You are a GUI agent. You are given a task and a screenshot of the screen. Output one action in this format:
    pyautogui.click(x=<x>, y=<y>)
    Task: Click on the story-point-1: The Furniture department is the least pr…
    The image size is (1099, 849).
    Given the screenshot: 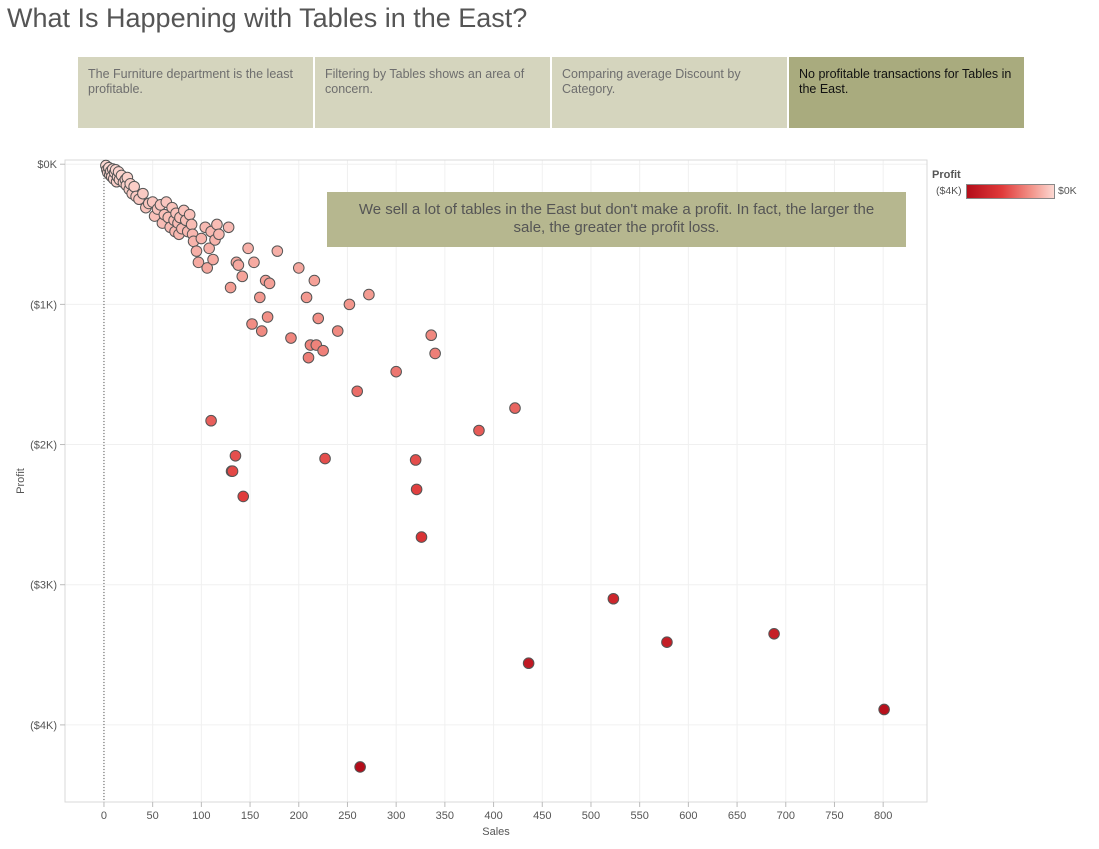 What is the action you would take?
    pyautogui.click(x=195, y=92)
    